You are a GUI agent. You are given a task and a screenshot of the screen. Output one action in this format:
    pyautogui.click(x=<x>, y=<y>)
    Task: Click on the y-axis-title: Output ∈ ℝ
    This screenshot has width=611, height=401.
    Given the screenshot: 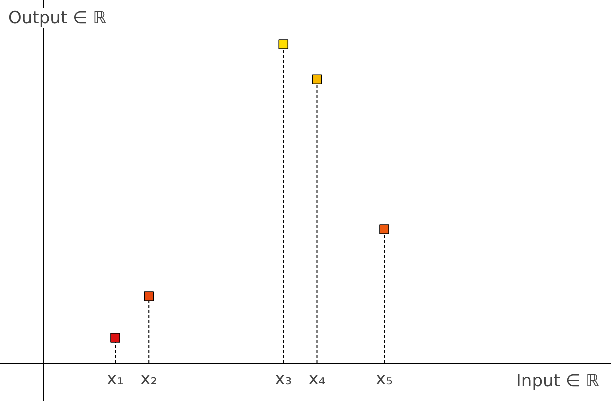 What is the action you would take?
    pyautogui.click(x=58, y=18)
    